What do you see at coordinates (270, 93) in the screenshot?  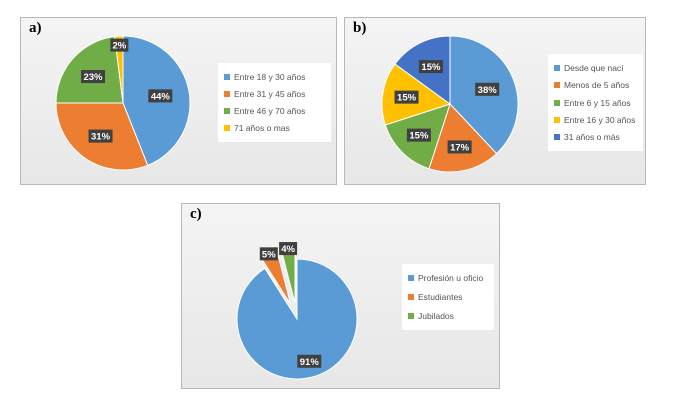 I see `legend-label: Entre 31 y 45 años` at bounding box center [270, 93].